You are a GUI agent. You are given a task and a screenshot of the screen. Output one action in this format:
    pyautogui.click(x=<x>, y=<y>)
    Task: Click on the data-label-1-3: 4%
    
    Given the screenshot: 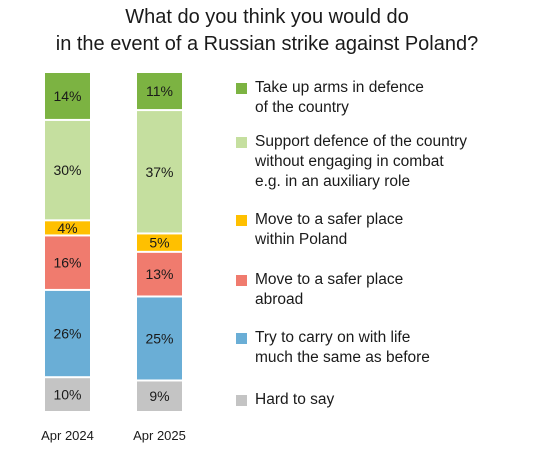 What is the action you would take?
    pyautogui.click(x=67, y=228)
    